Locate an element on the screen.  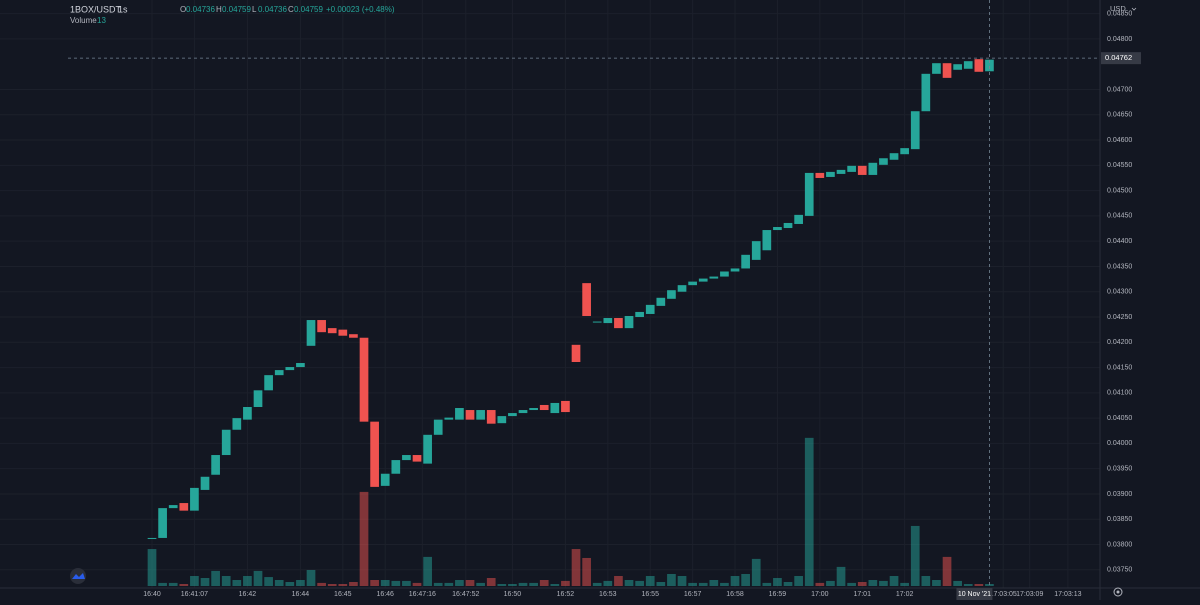
x-tick-label: 16:46 is located at coordinates (385, 594).